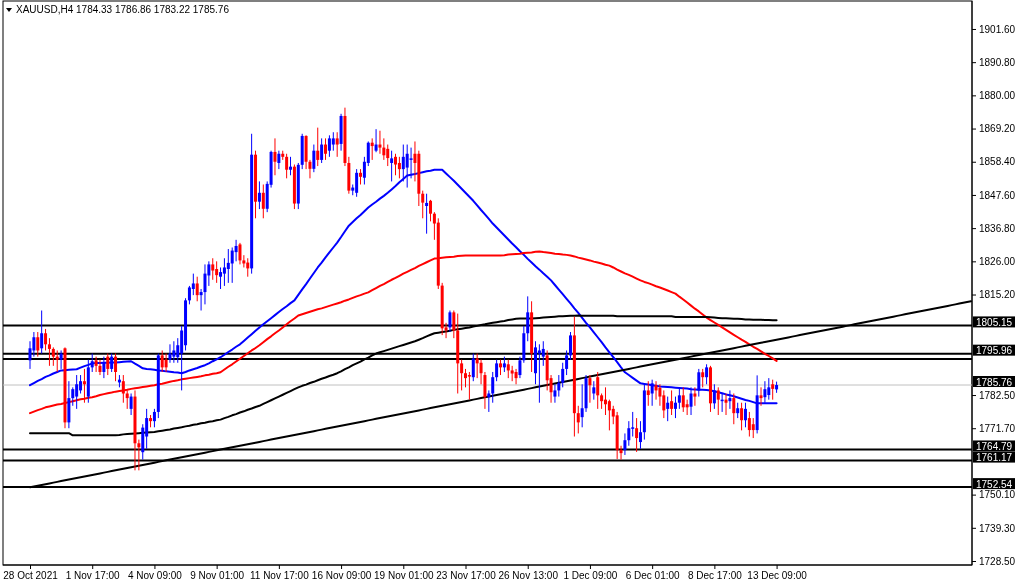 The height and width of the screenshot is (584, 1020). I want to click on x-tick-label: 28 Oct 2021, so click(31, 576).